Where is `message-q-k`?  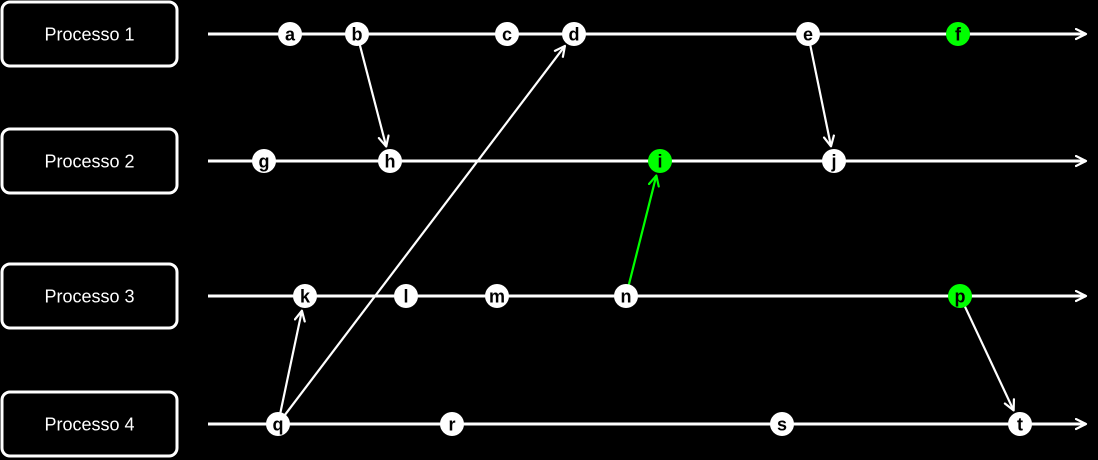
message-q-k is located at coordinates (290, 363).